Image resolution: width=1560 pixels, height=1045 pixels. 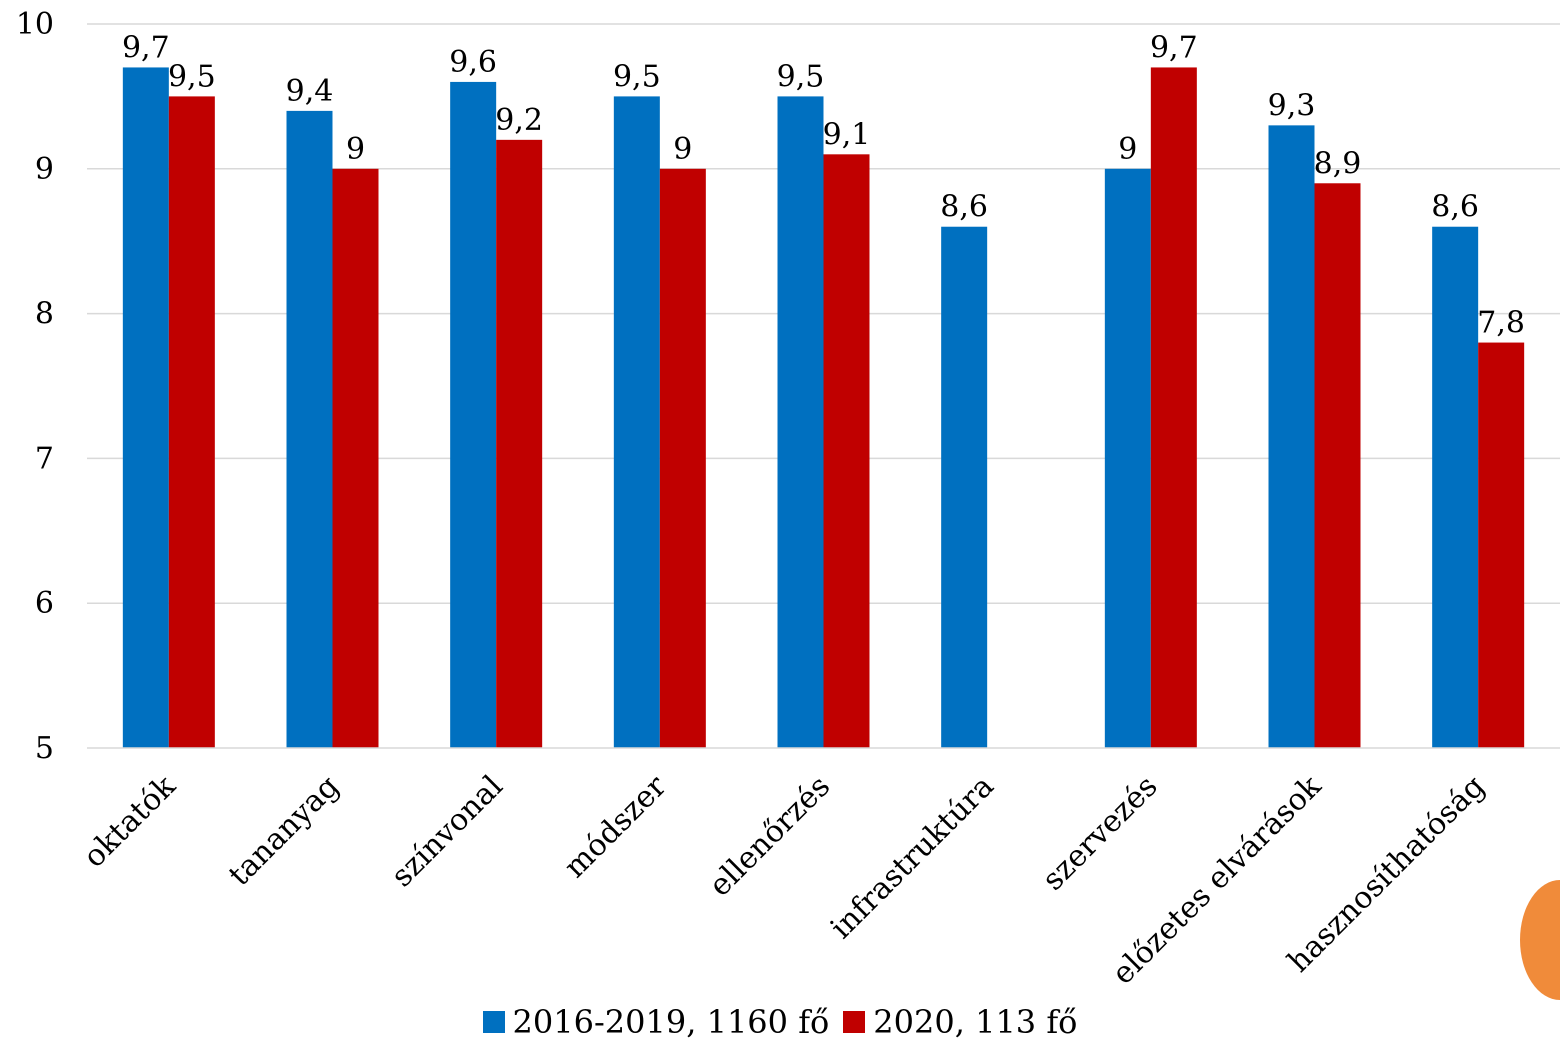 I want to click on legend-item-series-2: 2020, 113 fő, so click(x=960, y=1022).